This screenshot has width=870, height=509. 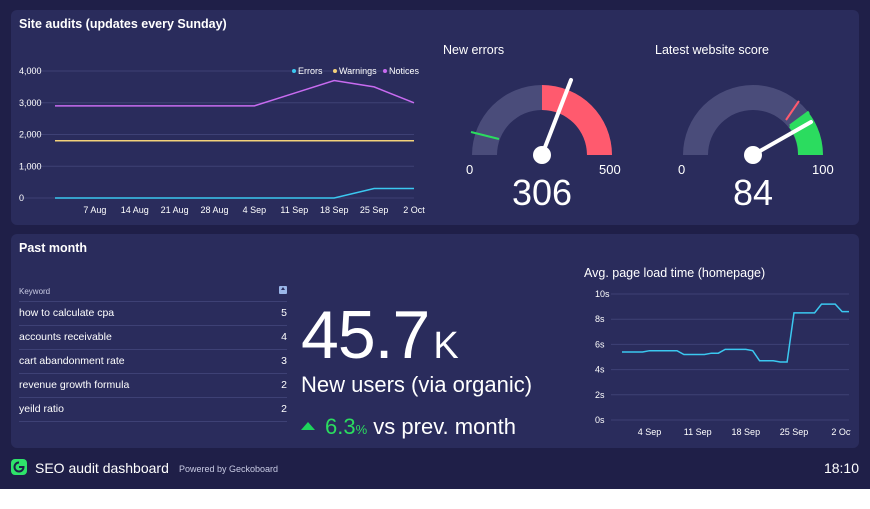 I want to click on table-header-row: Keyword, so click(x=153, y=293).